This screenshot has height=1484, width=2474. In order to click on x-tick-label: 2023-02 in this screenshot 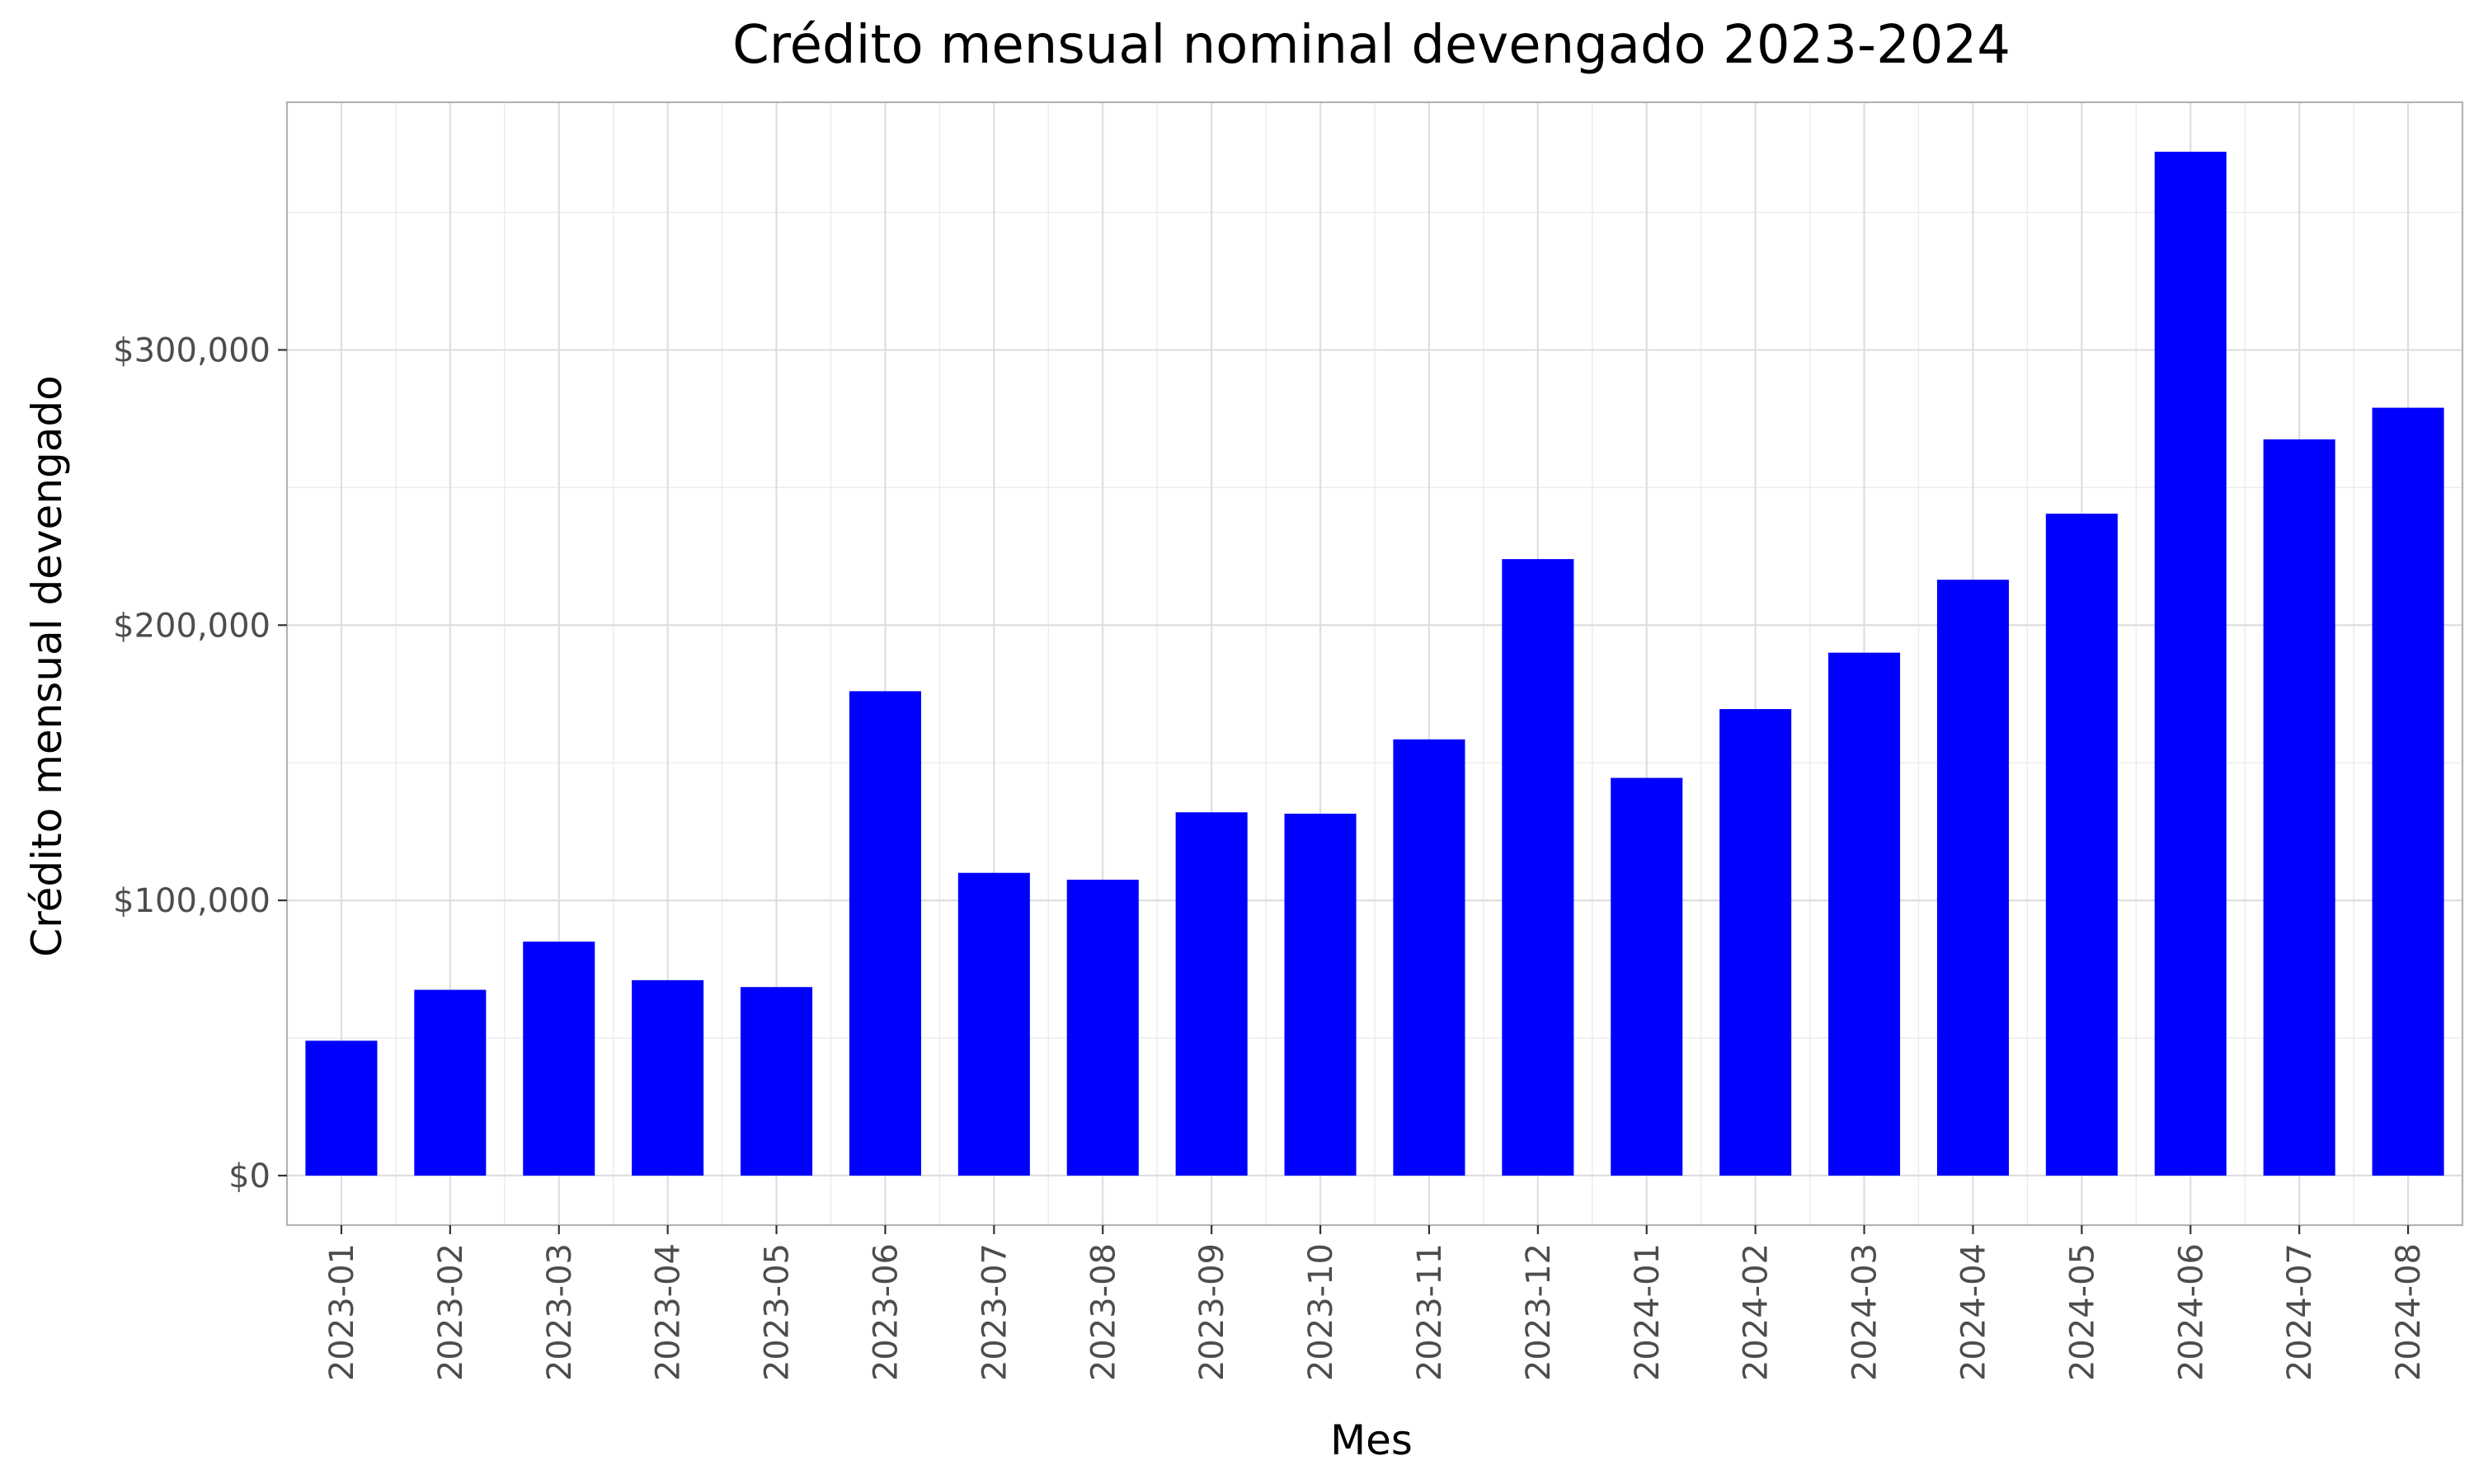, I will do `click(451, 1312)`.